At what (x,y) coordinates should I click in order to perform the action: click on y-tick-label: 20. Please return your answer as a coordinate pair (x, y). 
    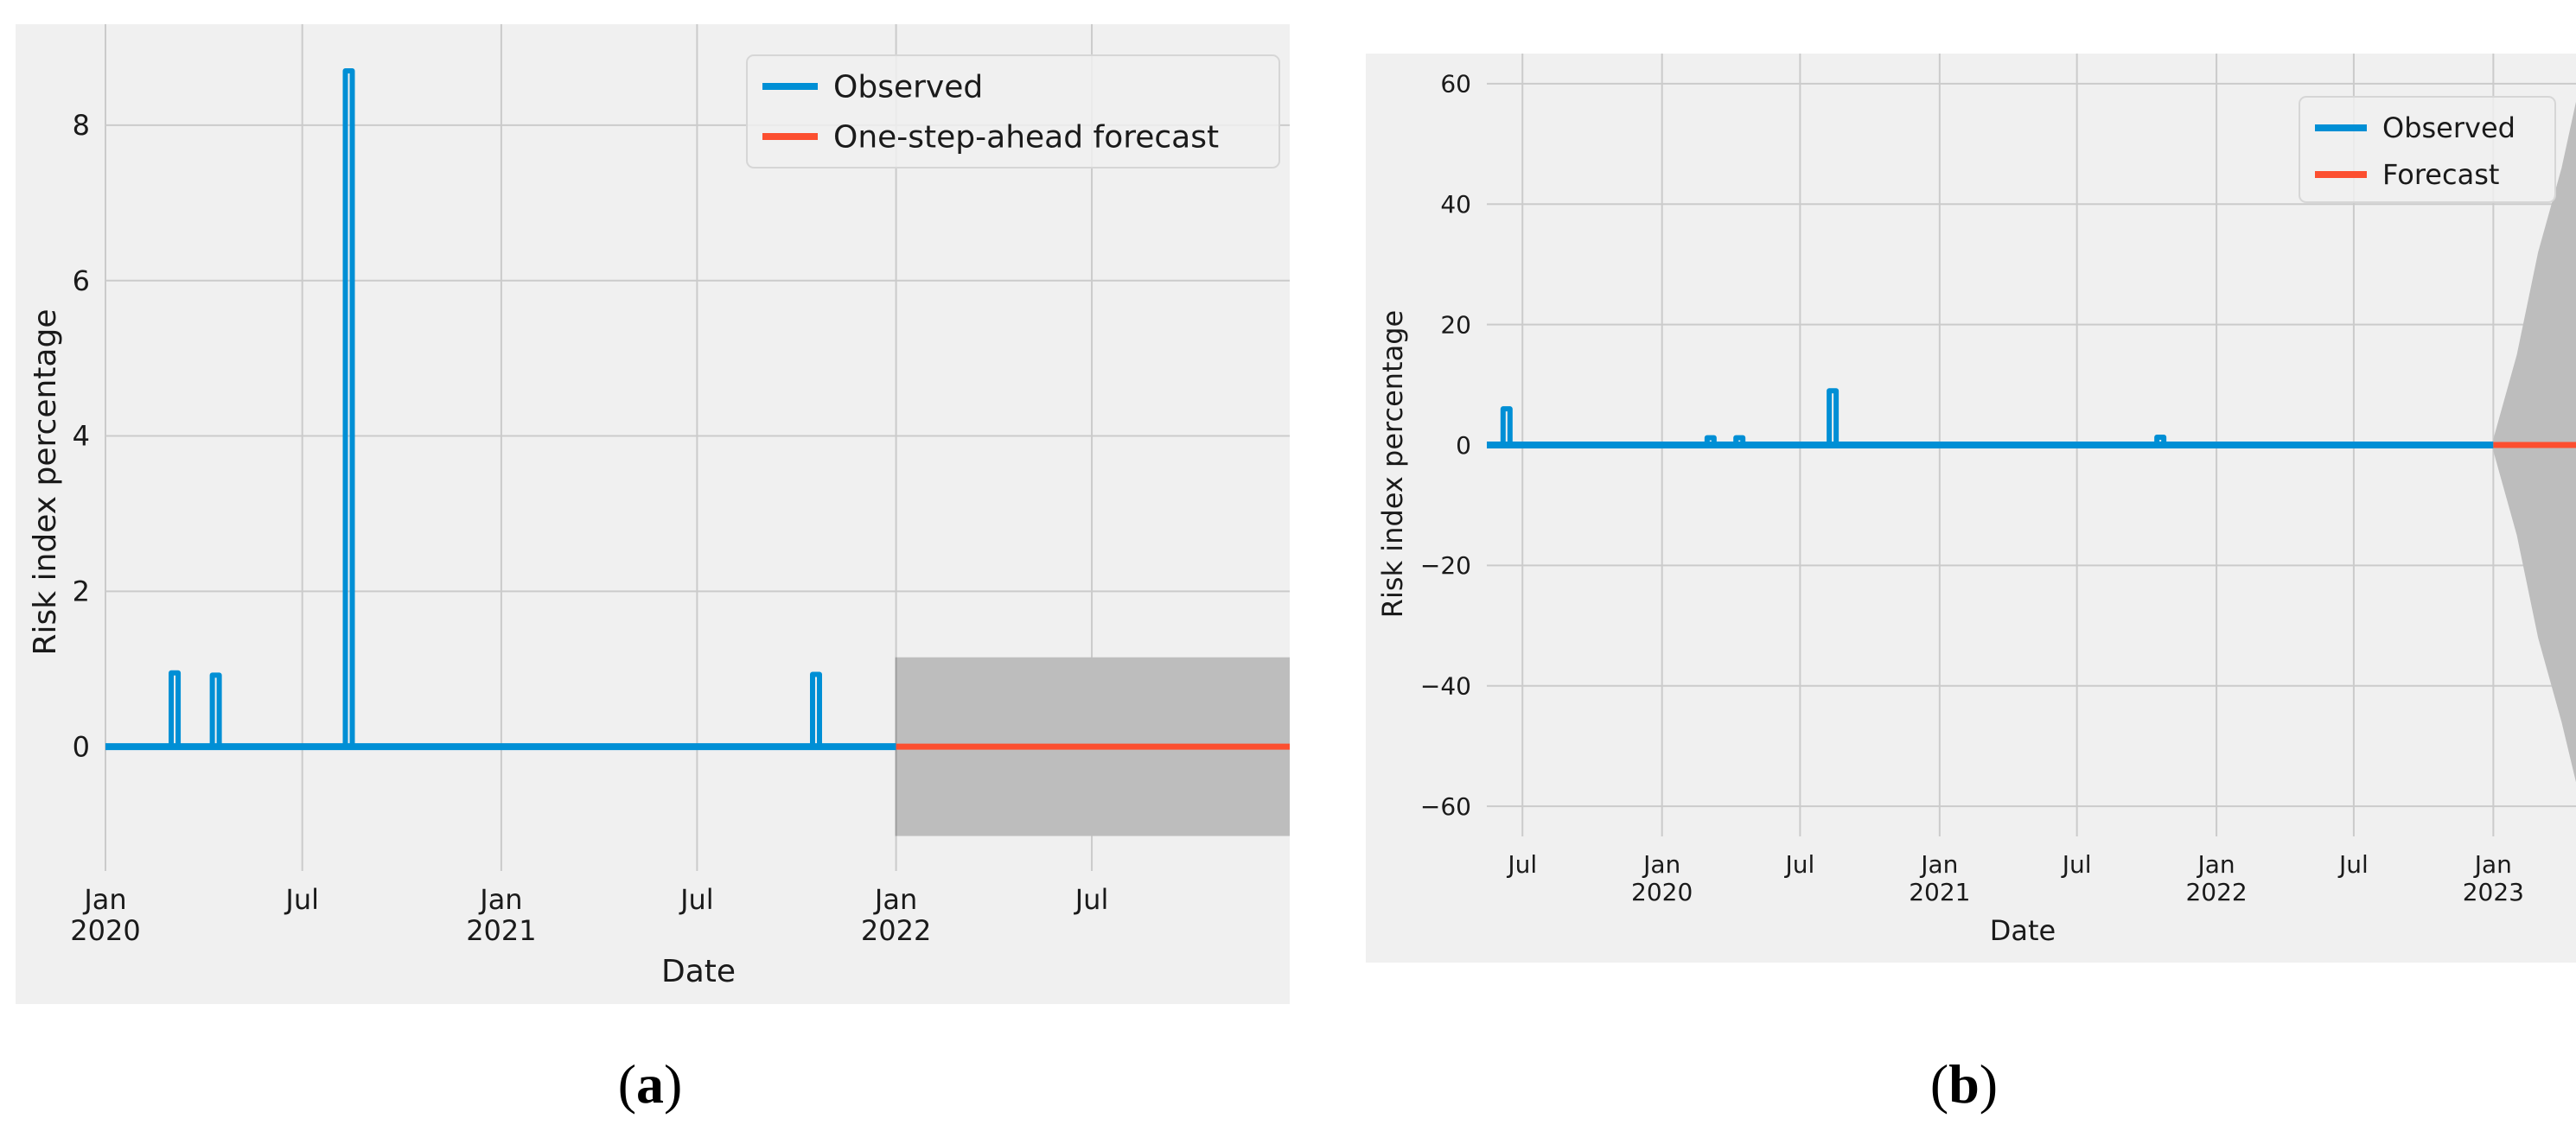
    Looking at the image, I should click on (1455, 324).